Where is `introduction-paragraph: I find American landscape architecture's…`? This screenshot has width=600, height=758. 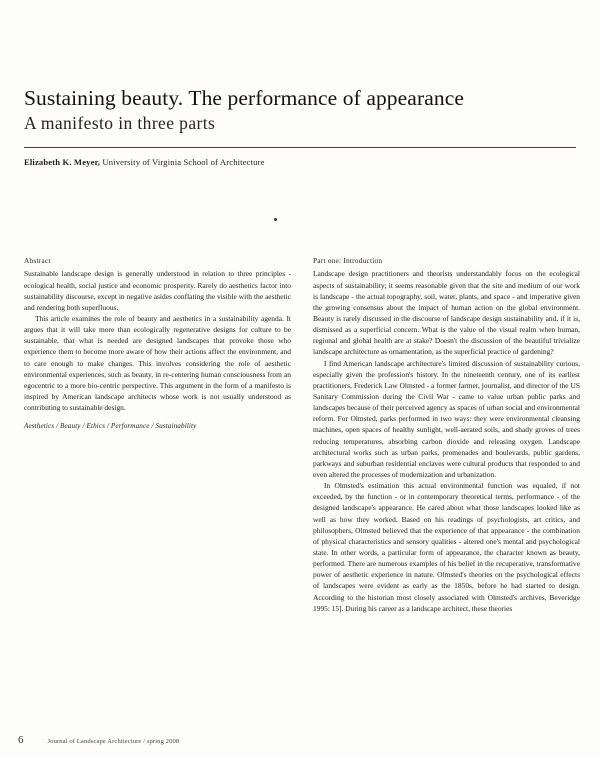
introduction-paragraph: I find American landscape architecture's… is located at coordinates (446, 419).